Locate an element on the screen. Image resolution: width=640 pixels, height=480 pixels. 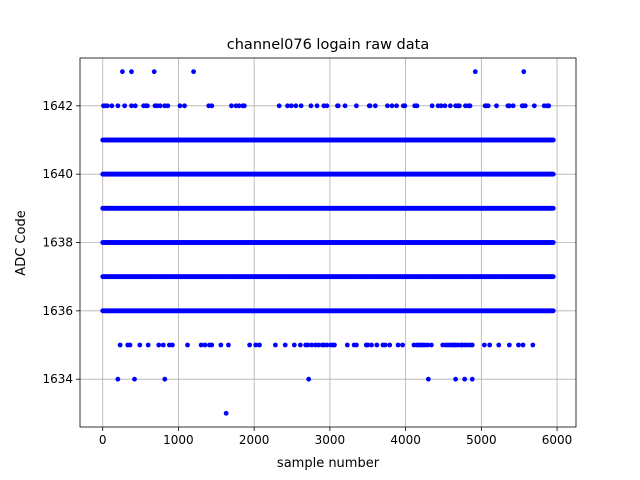
x-tick-label: 5000 is located at coordinates (481, 440).